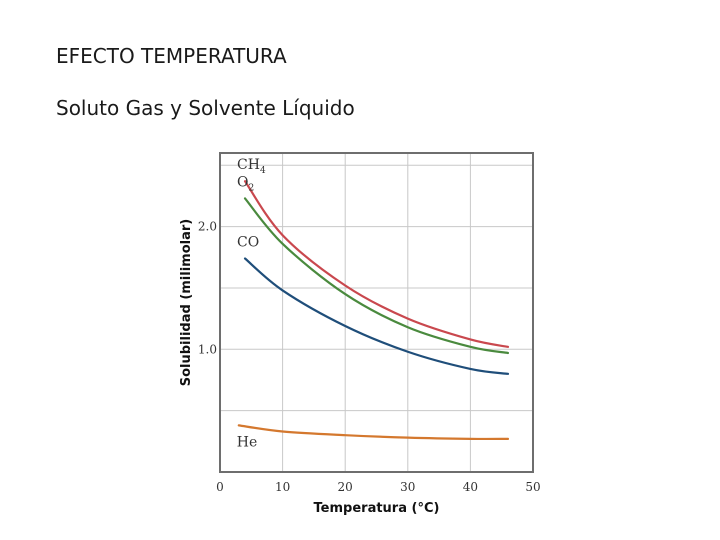 The image size is (720, 540). Describe the element at coordinates (252, 188) in the screenshot. I see `series-label-subscript: 2` at that location.